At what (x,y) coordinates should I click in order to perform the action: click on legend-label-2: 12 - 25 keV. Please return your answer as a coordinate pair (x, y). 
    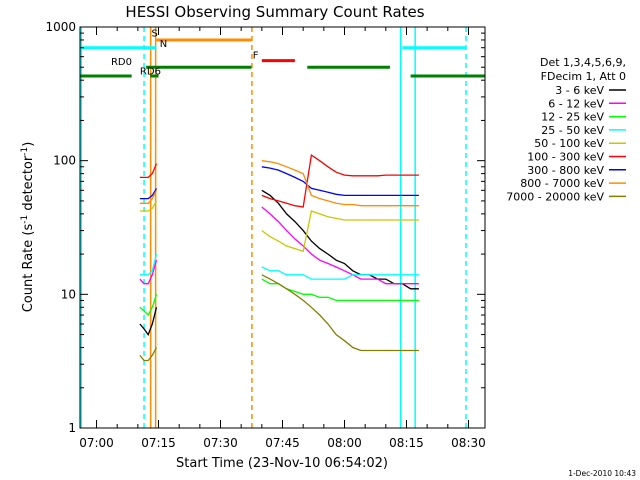
    Looking at the image, I should click on (572, 117).